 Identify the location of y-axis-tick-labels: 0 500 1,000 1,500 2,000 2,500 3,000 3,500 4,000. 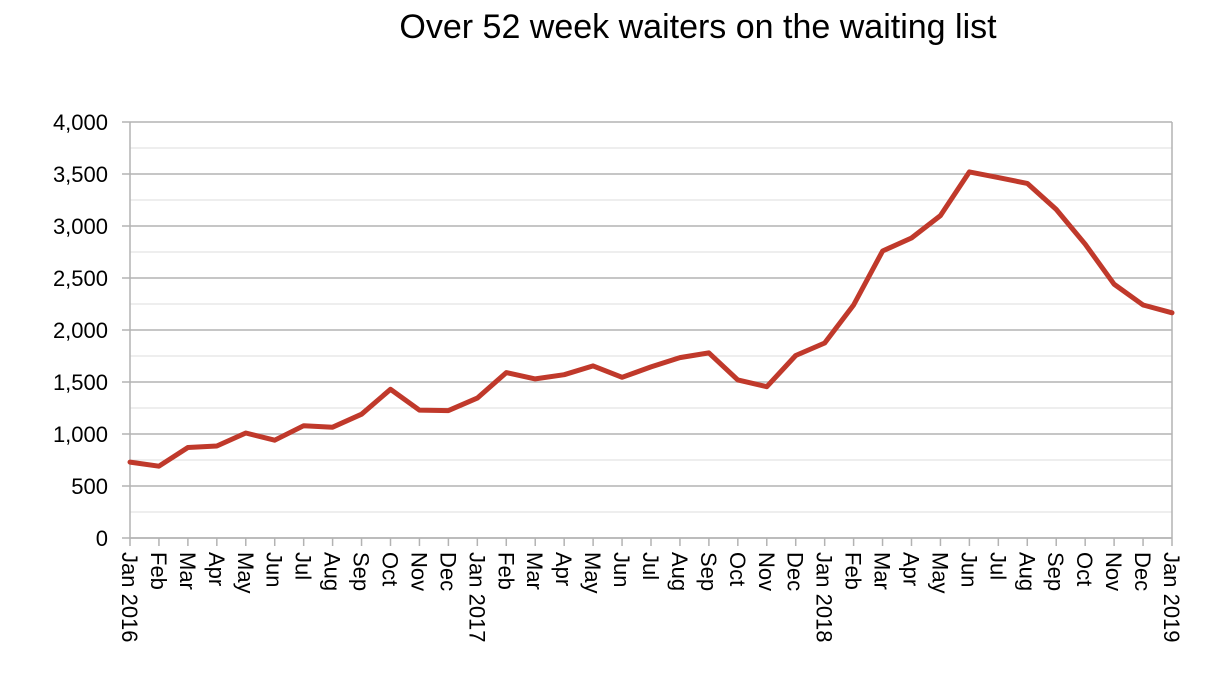
(80, 330).